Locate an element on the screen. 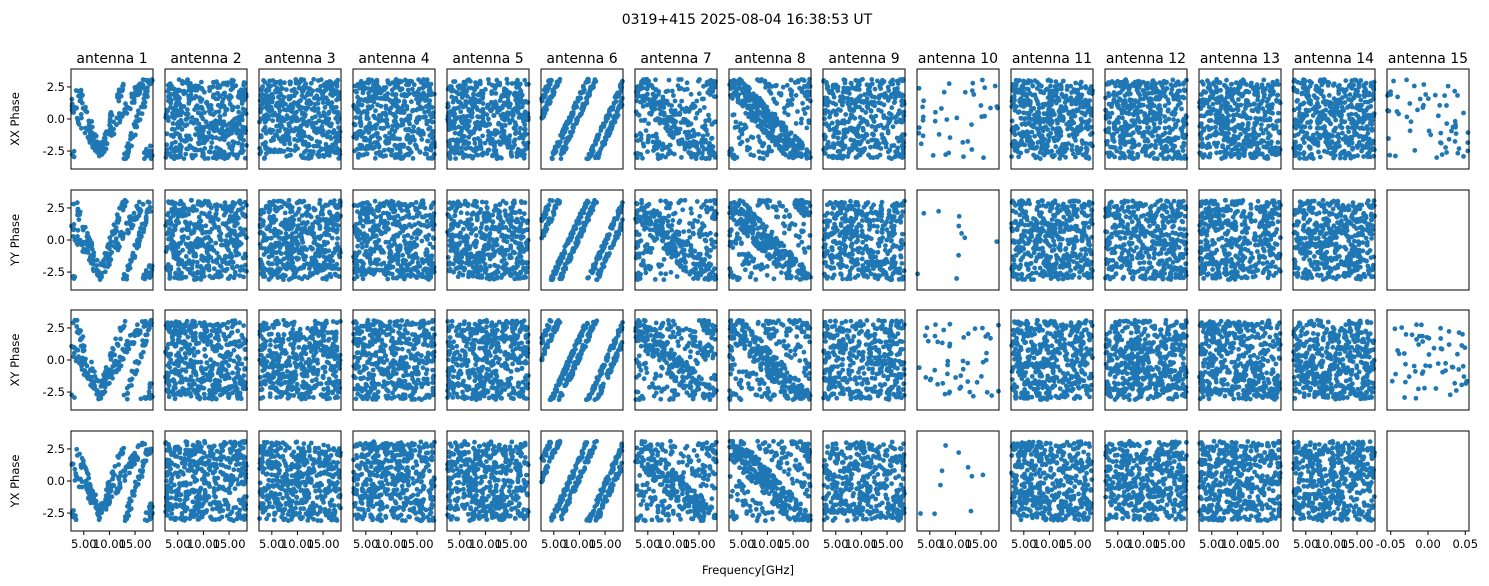  panel-title: antenna 12 is located at coordinates (1146, 59).